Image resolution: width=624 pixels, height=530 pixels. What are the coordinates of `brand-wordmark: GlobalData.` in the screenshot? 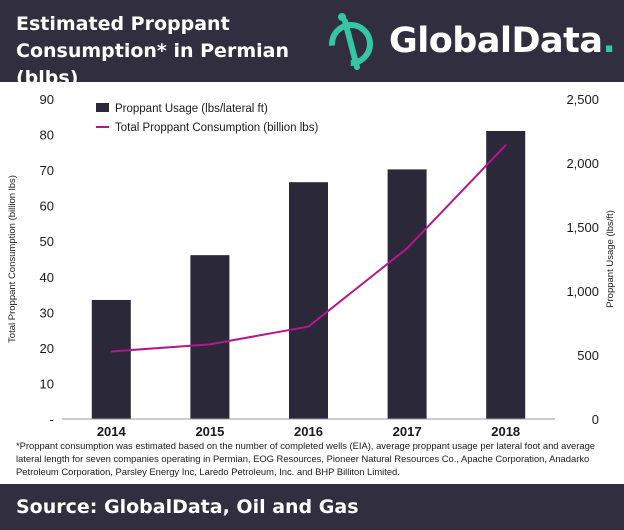 It's located at (502, 41).